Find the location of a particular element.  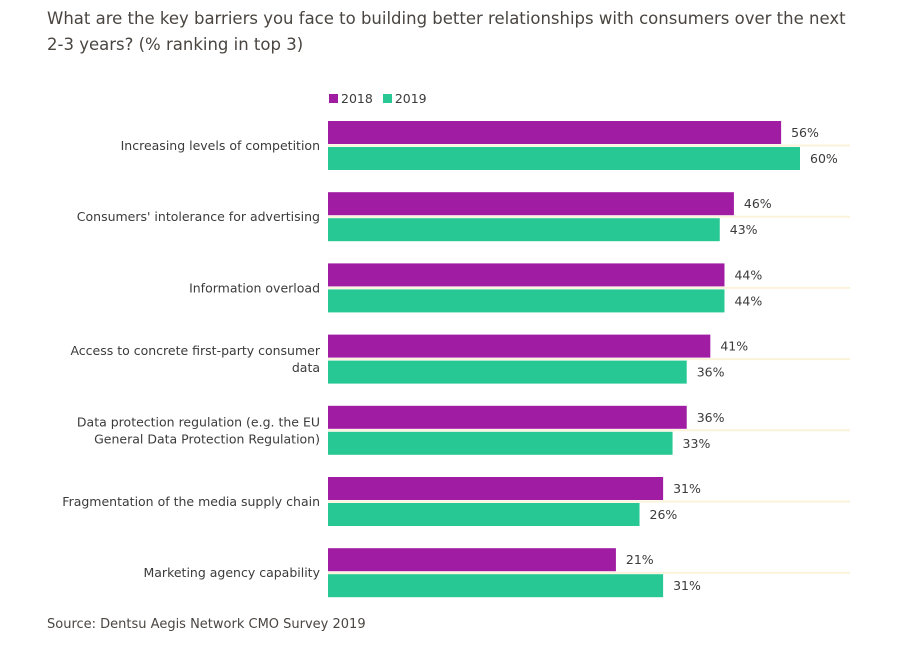

legend-item-2019: 2019 is located at coordinates (404, 98).